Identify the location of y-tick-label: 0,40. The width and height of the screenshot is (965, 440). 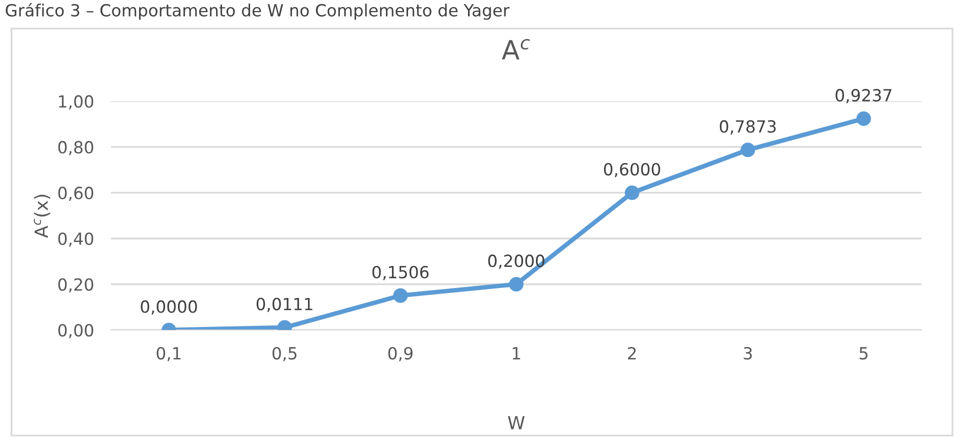
(76, 239).